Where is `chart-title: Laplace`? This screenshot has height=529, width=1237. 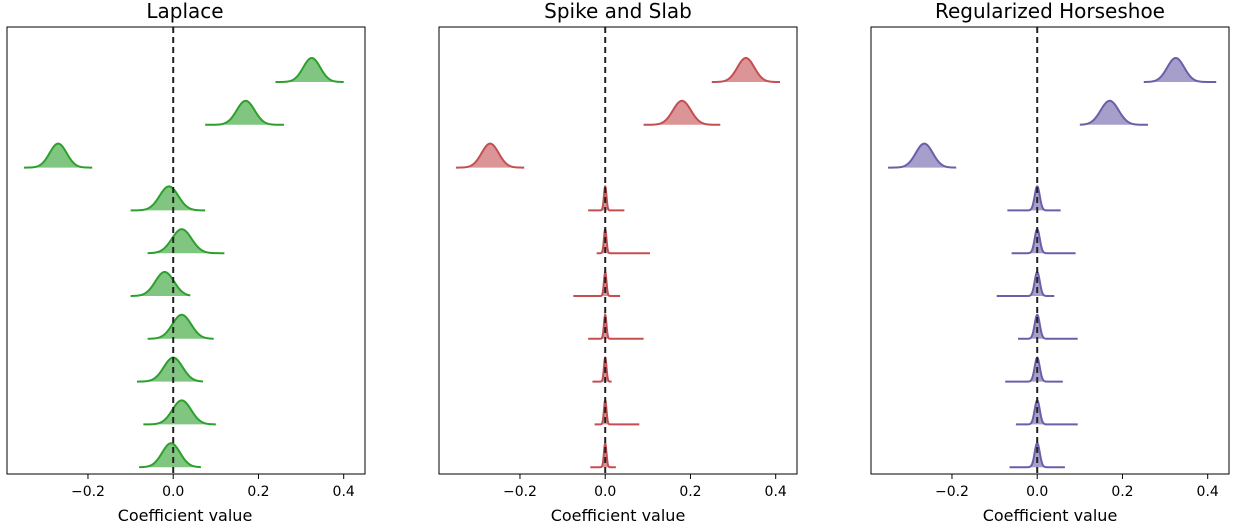 chart-title: Laplace is located at coordinates (184, 11).